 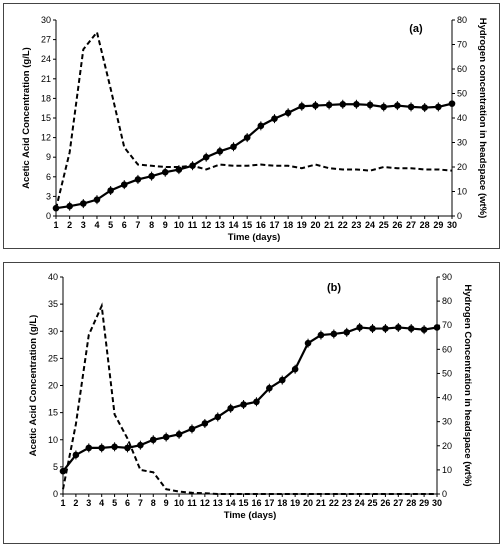 What do you see at coordinates (447, 422) in the screenshot?
I see `chart-b-right-tick-label: 30` at bounding box center [447, 422].